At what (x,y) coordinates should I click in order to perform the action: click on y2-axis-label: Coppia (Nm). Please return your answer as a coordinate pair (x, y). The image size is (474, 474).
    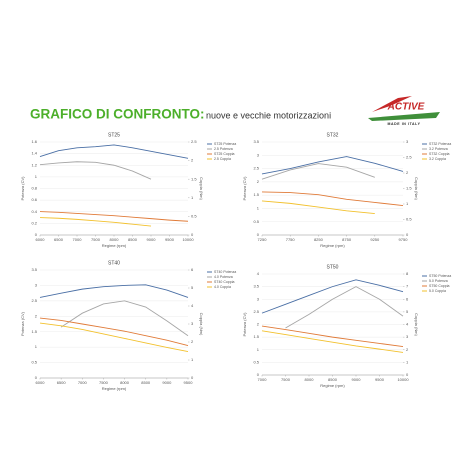
    Looking at the image, I should click on (201, 188).